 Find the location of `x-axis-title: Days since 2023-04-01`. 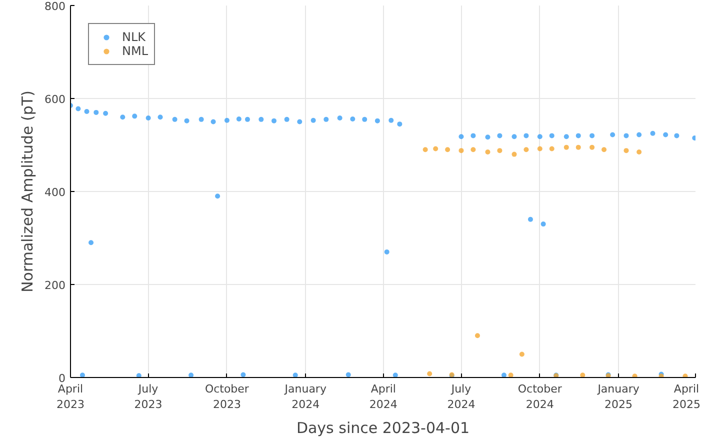

x-axis-title: Days since 2023-04-01 is located at coordinates (383, 428).